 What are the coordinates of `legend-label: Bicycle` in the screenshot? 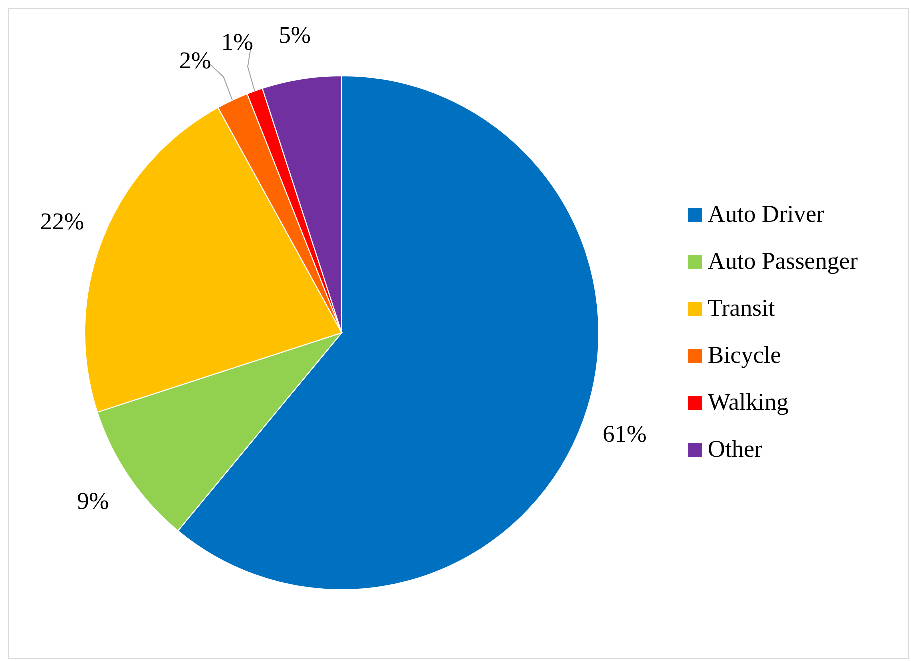 It's located at (745, 356).